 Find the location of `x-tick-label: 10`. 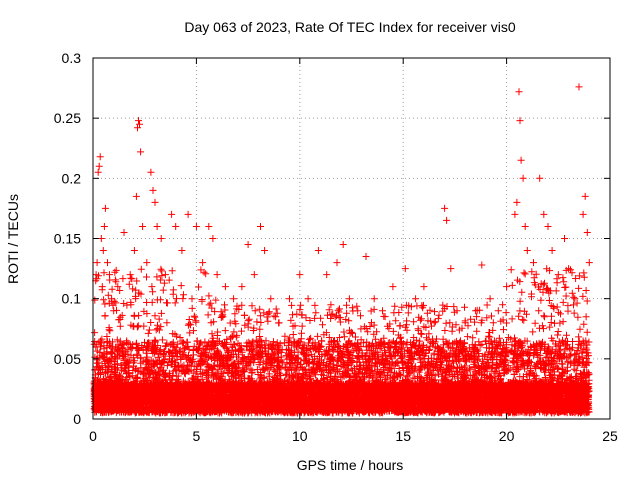

x-tick-label: 10 is located at coordinates (300, 436).